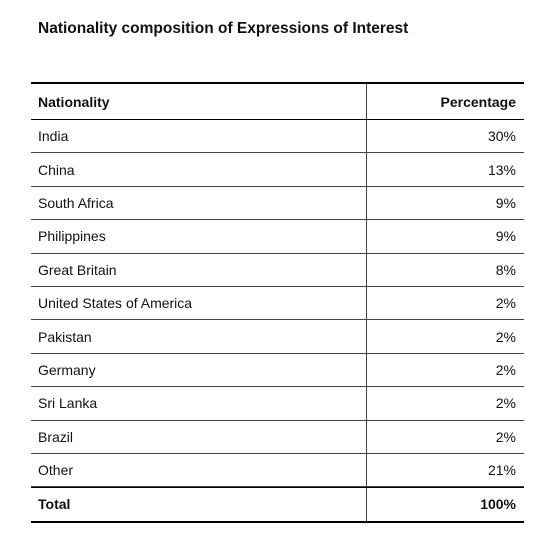  I want to click on table-header-row: Nationality Percentage, so click(277, 102).